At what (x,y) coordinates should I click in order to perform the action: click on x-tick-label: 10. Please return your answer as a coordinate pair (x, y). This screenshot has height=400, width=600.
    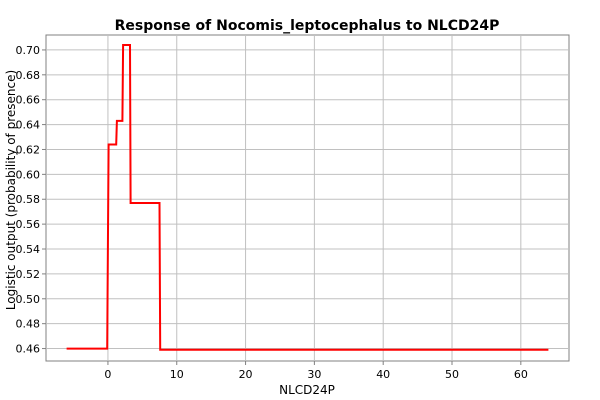
    Looking at the image, I should click on (177, 374).